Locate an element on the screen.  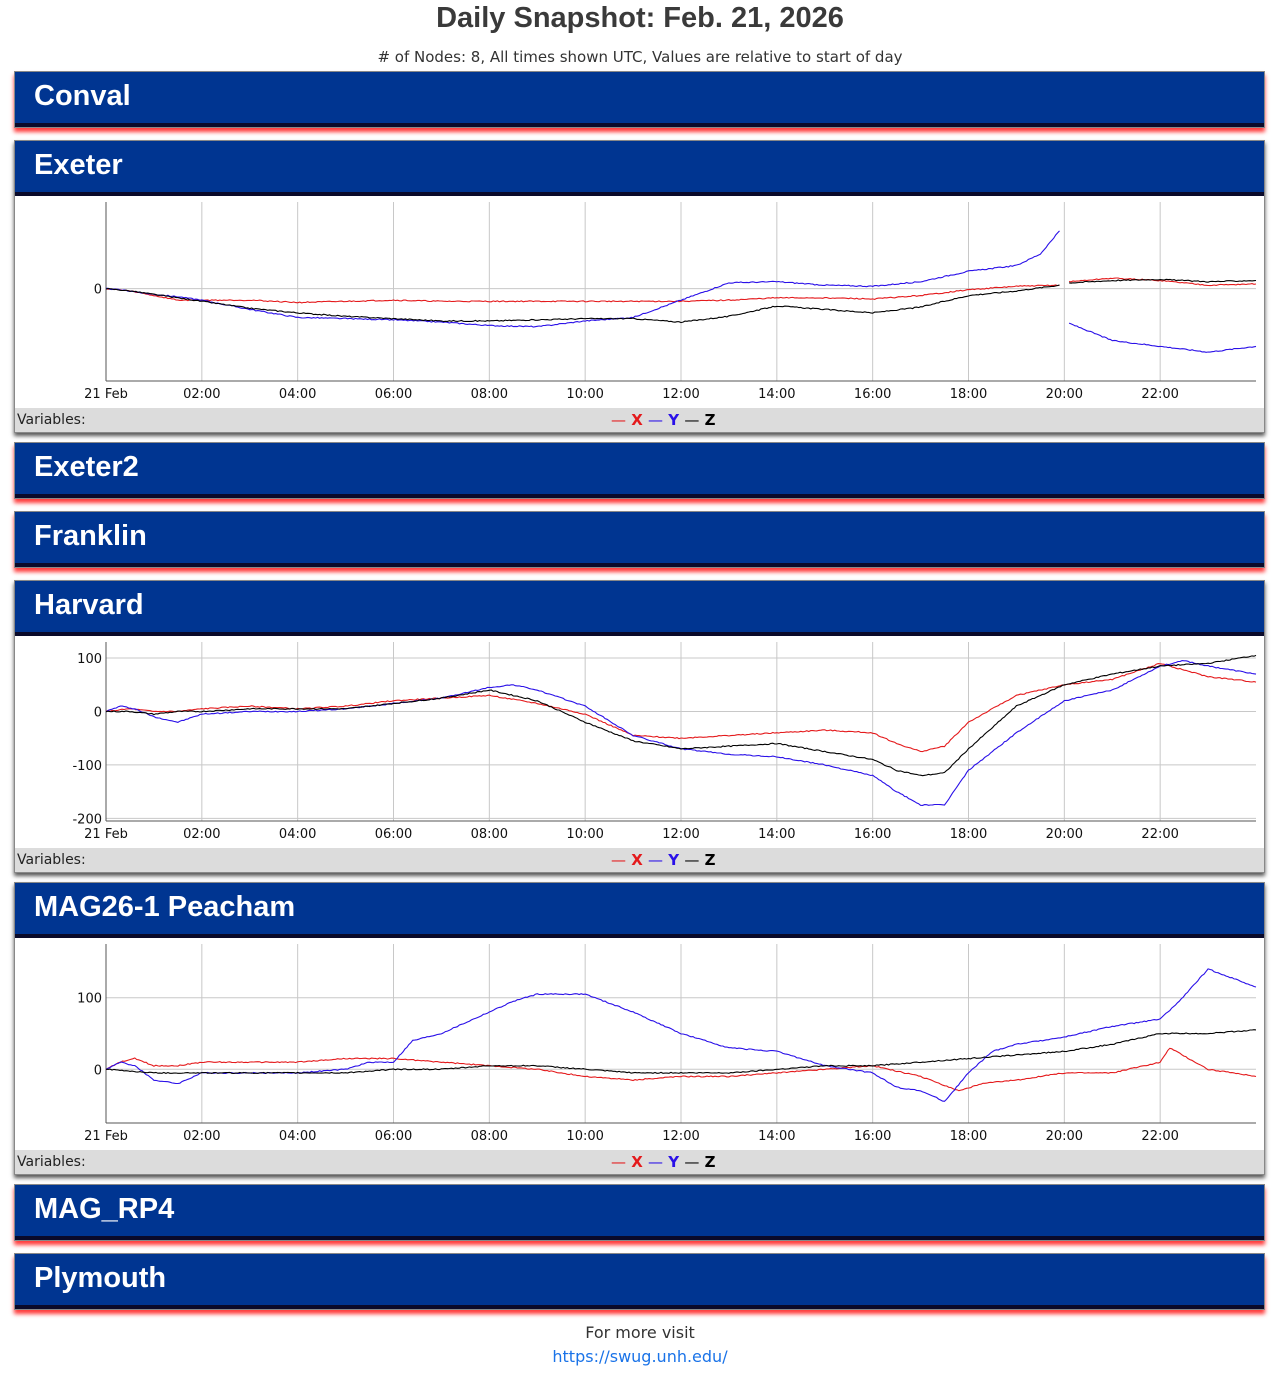
node-header-exeter: Exeter is located at coordinates (639, 168).